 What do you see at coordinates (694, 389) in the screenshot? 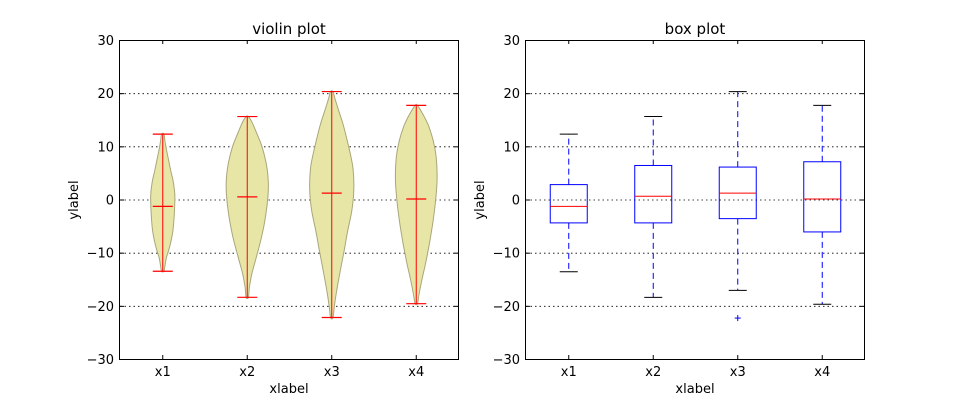
I see `box-plot-xlabel: xlabel` at bounding box center [694, 389].